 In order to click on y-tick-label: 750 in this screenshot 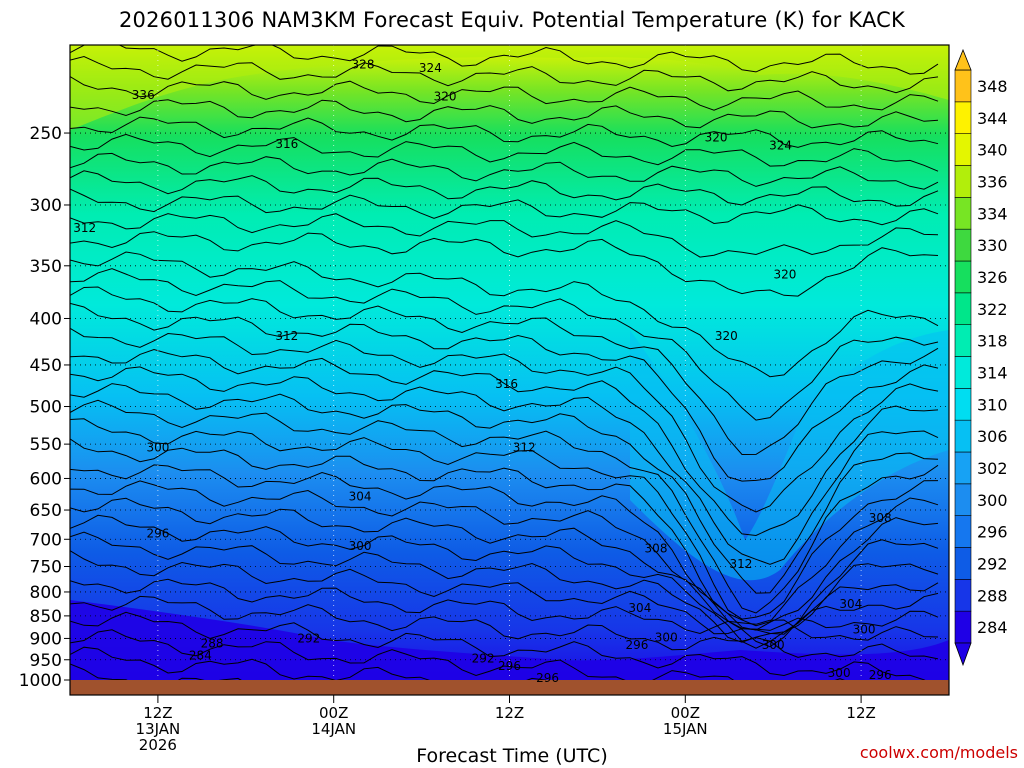, I will do `click(46, 567)`.